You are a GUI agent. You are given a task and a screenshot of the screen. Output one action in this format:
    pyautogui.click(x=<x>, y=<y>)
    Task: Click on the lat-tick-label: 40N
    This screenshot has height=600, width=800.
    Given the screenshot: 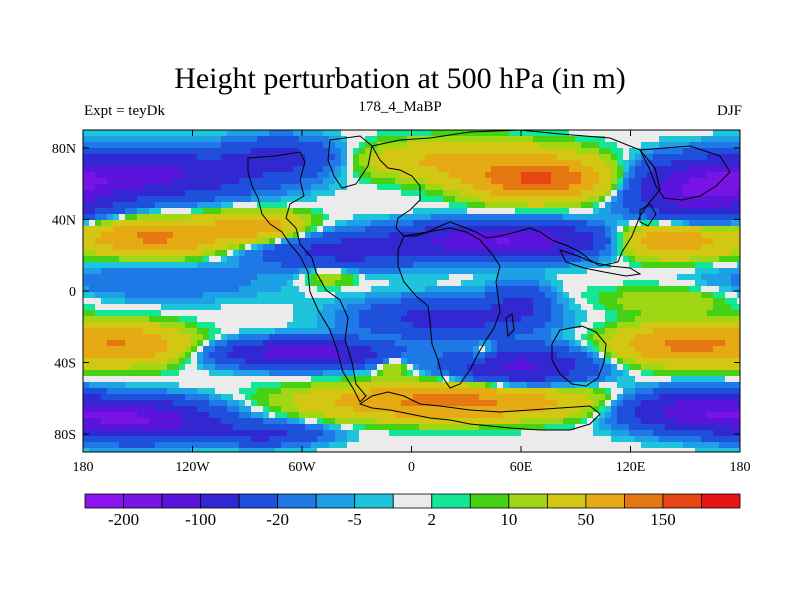 What is the action you would take?
    pyautogui.click(x=64, y=220)
    